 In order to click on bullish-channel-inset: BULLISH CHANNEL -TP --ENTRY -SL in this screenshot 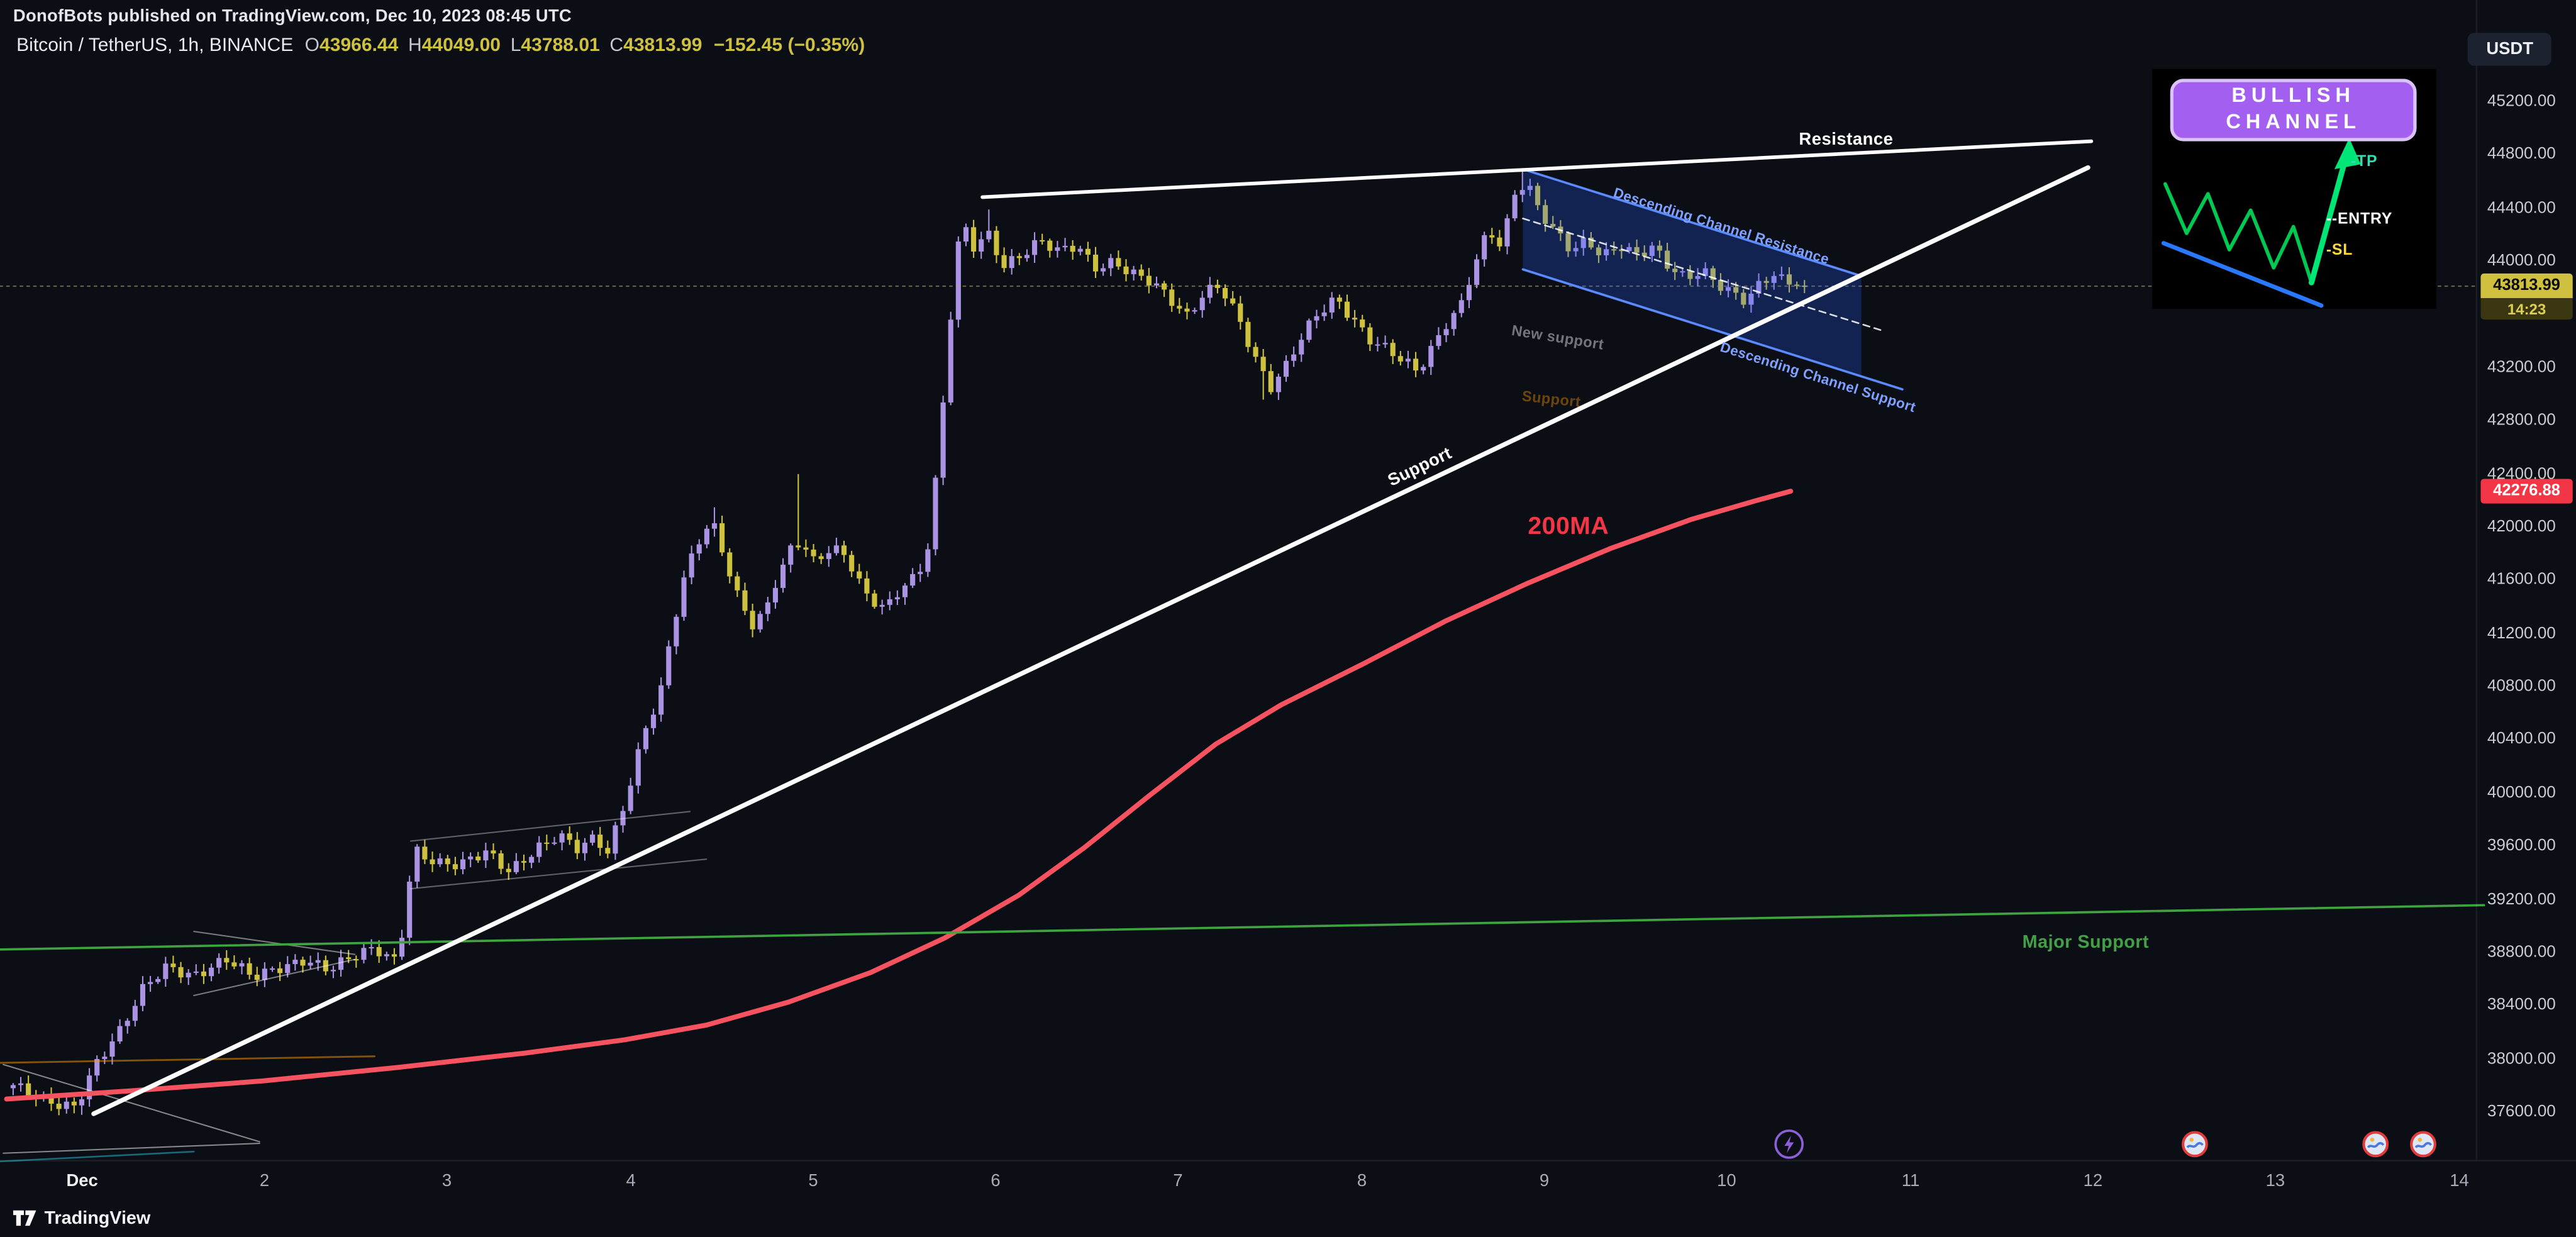, I will do `click(2293, 189)`.